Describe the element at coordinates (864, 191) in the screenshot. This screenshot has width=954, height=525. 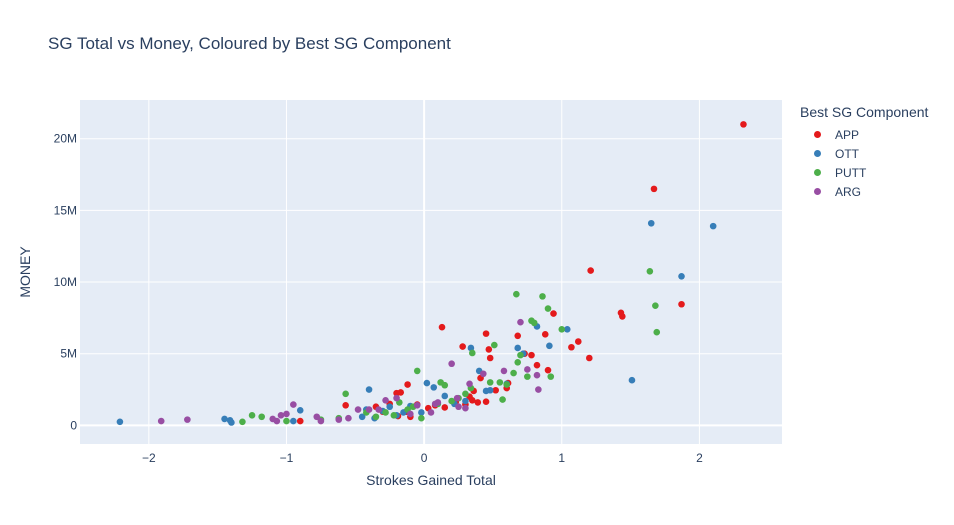
I see `legend-item-arg: ARG` at that location.